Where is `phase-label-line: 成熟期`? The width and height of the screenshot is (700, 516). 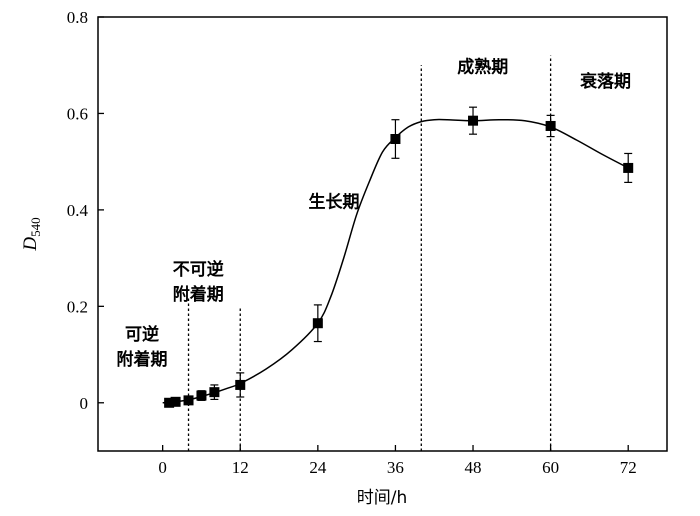
phase-label-line: 成熟期 is located at coordinates (482, 66).